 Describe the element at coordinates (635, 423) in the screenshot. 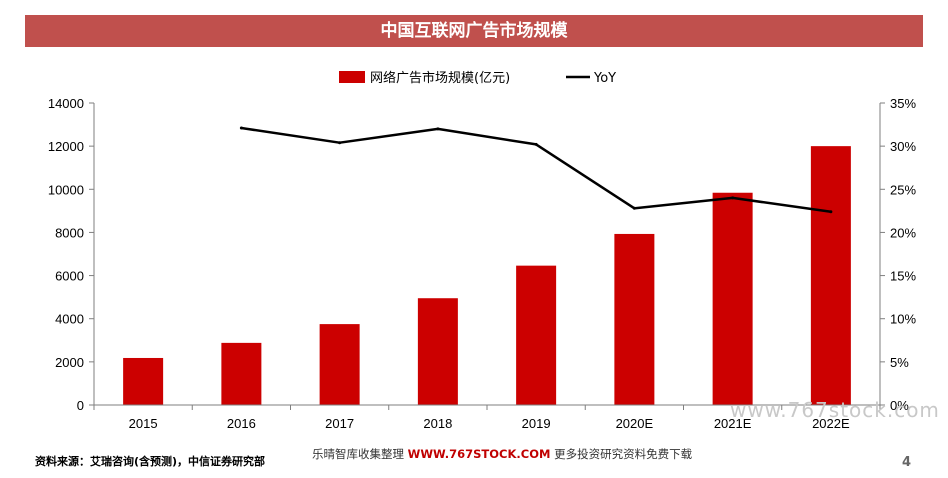

I see `x-tick-label: 2020E` at that location.